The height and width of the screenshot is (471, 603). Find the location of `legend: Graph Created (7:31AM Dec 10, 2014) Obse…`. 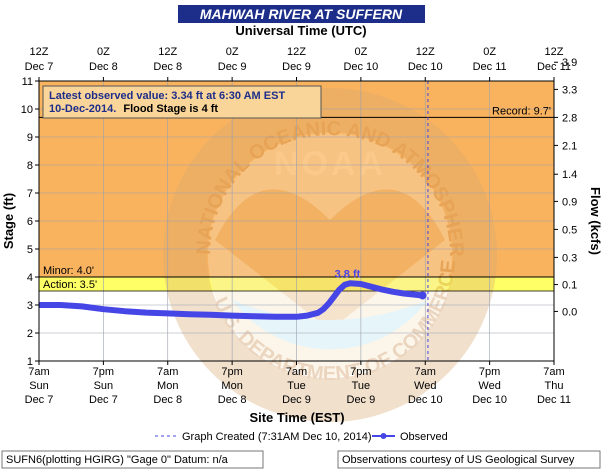

legend: Graph Created (7:31AM Dec 10, 2014) Obse… is located at coordinates (301, 437).